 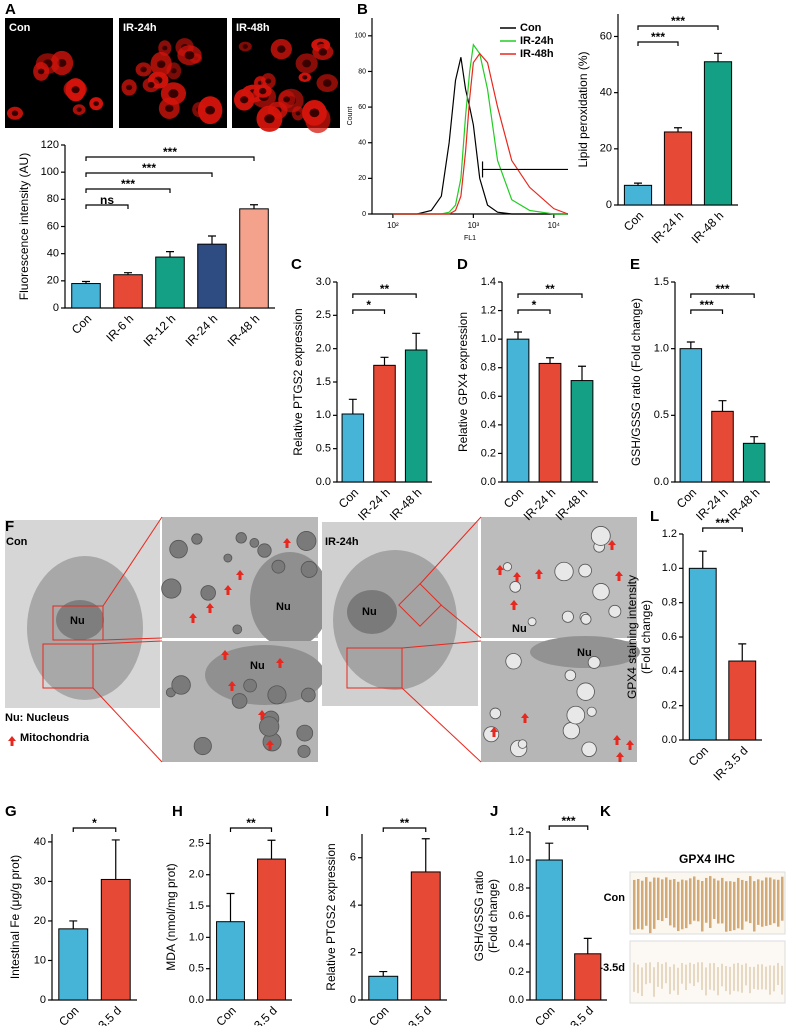 What do you see at coordinates (554, 225) in the screenshot?
I see `x-tick-label: 10⁴` at bounding box center [554, 225].